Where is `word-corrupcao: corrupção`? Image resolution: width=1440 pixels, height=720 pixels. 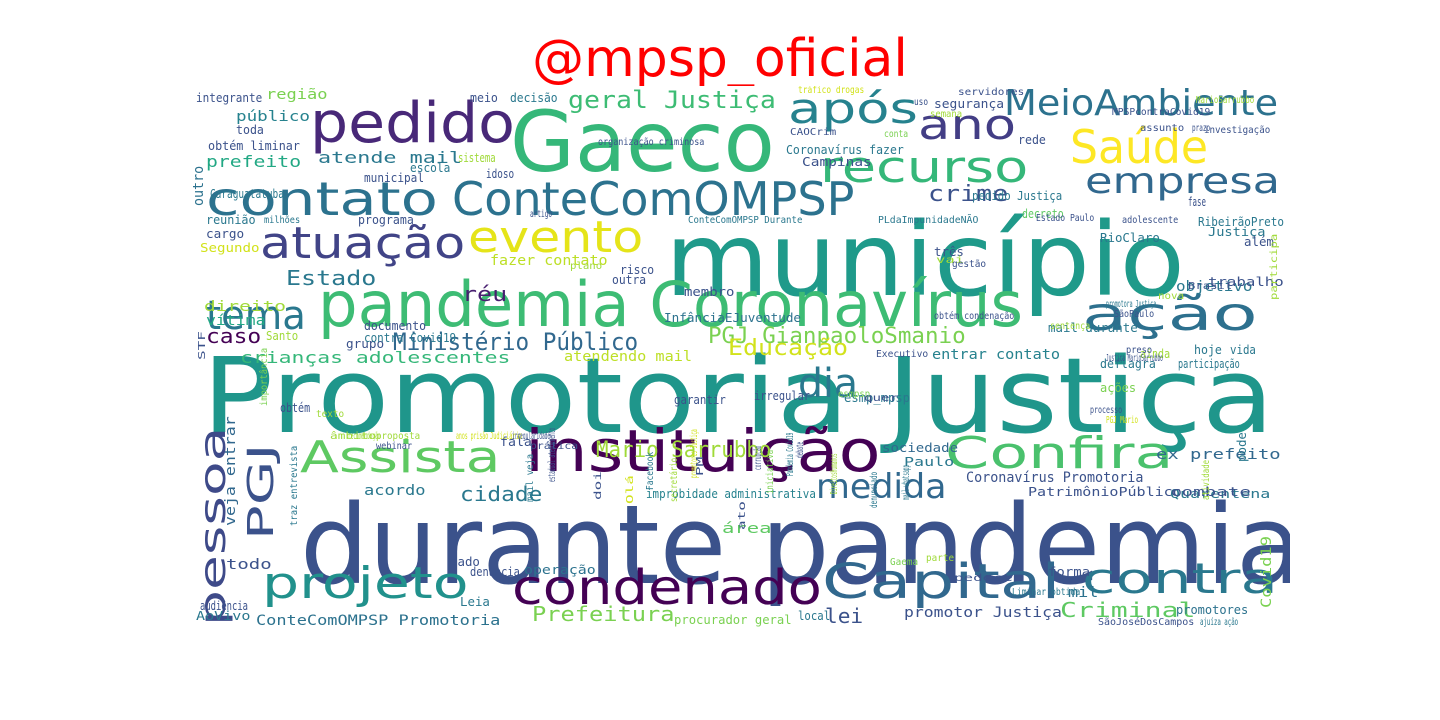 word-corrupcao: corrupção is located at coordinates (758, 457).